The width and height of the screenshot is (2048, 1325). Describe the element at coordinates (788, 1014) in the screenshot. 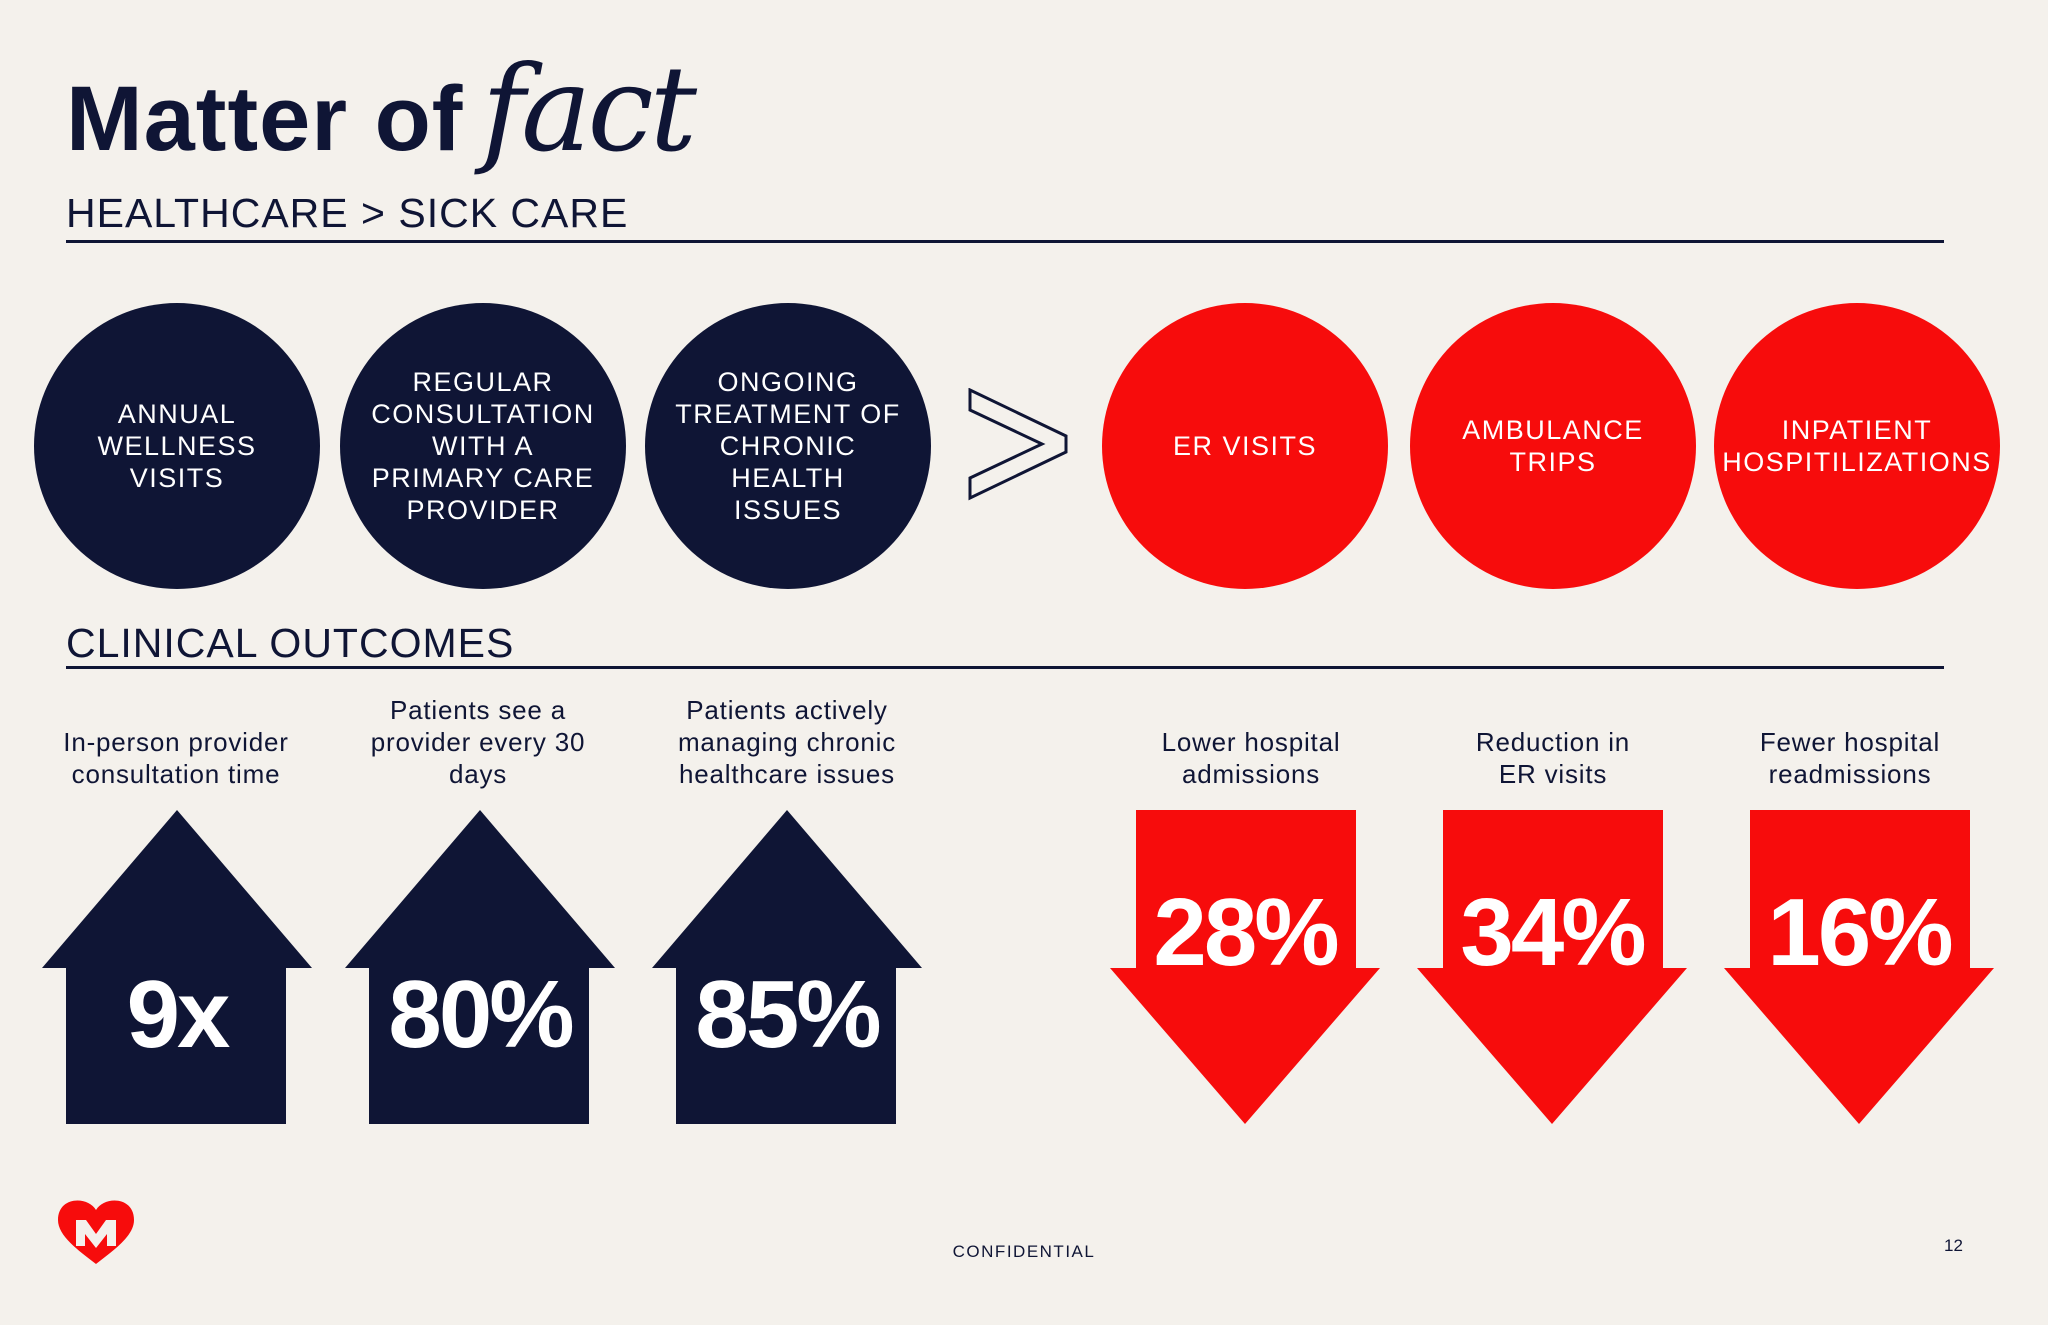

I see `stat-managing-chronic: 85%` at that location.